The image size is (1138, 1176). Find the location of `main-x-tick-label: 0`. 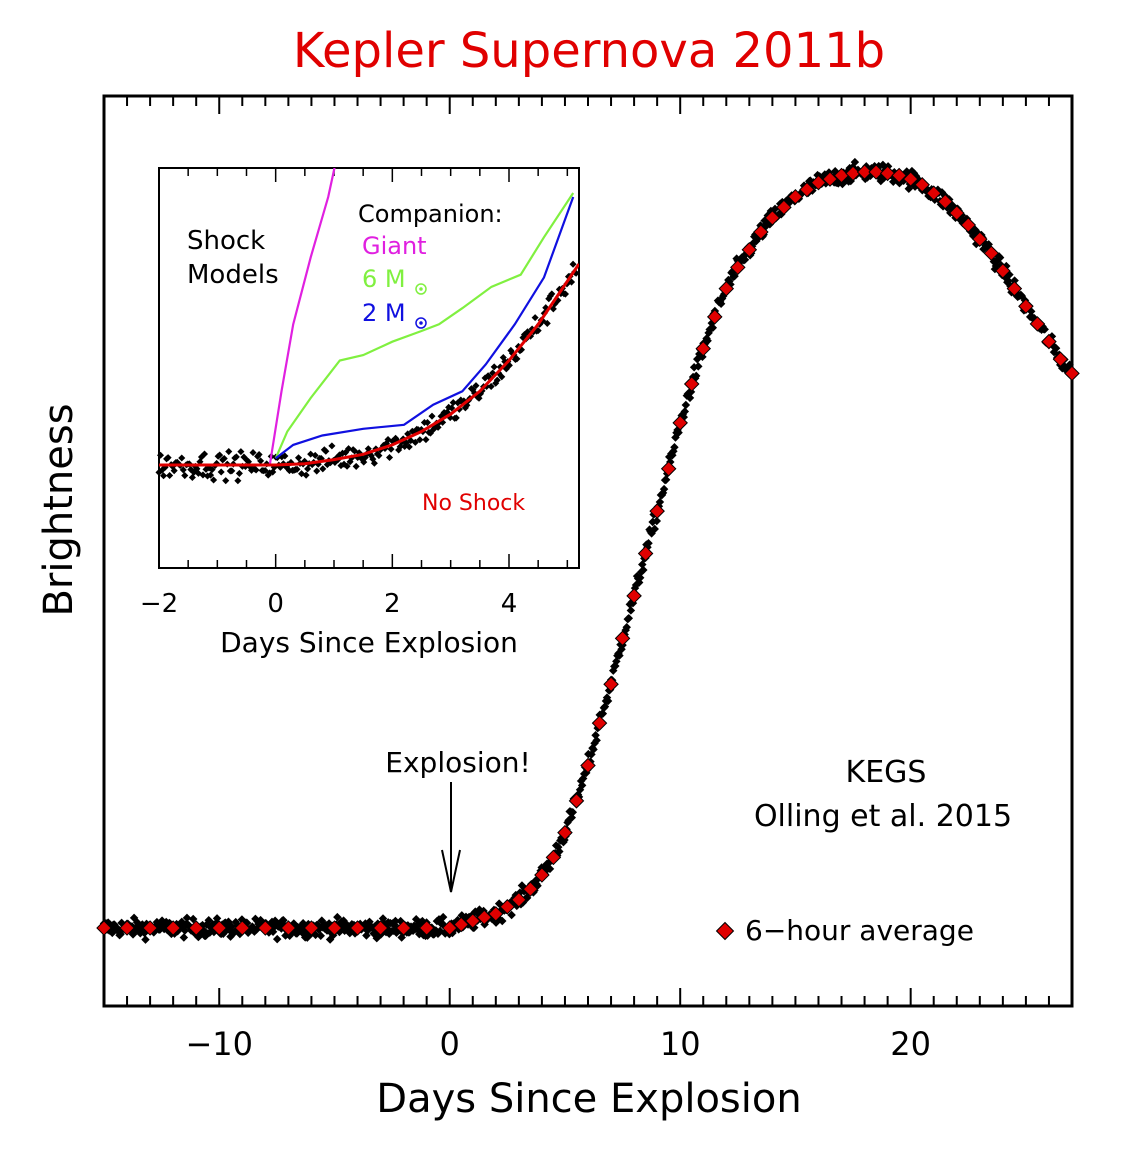

main-x-tick-label: 0 is located at coordinates (450, 1044).